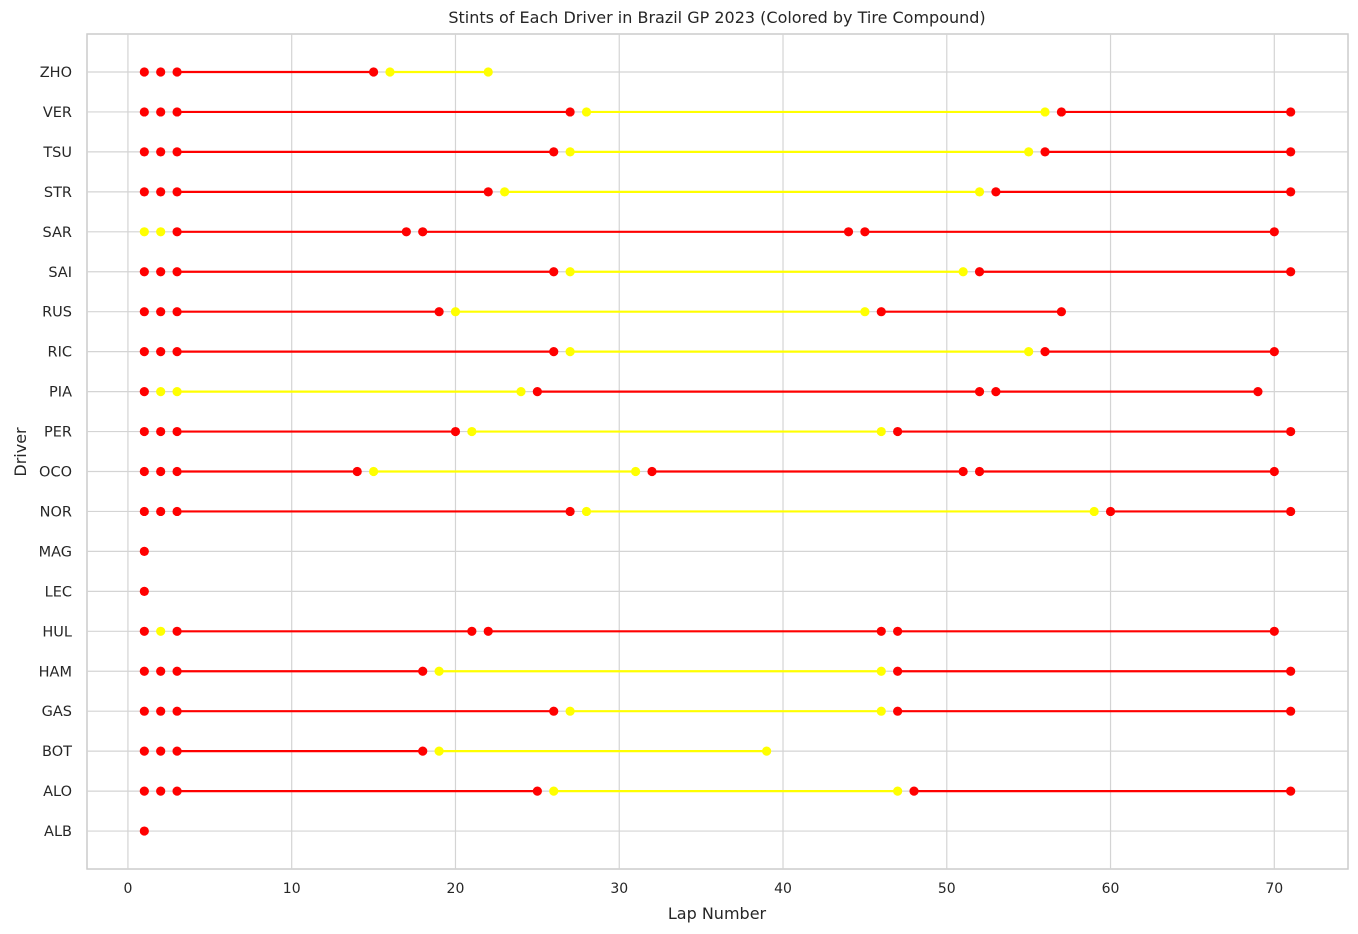  I want to click on driver-label: HUL, so click(57, 632).